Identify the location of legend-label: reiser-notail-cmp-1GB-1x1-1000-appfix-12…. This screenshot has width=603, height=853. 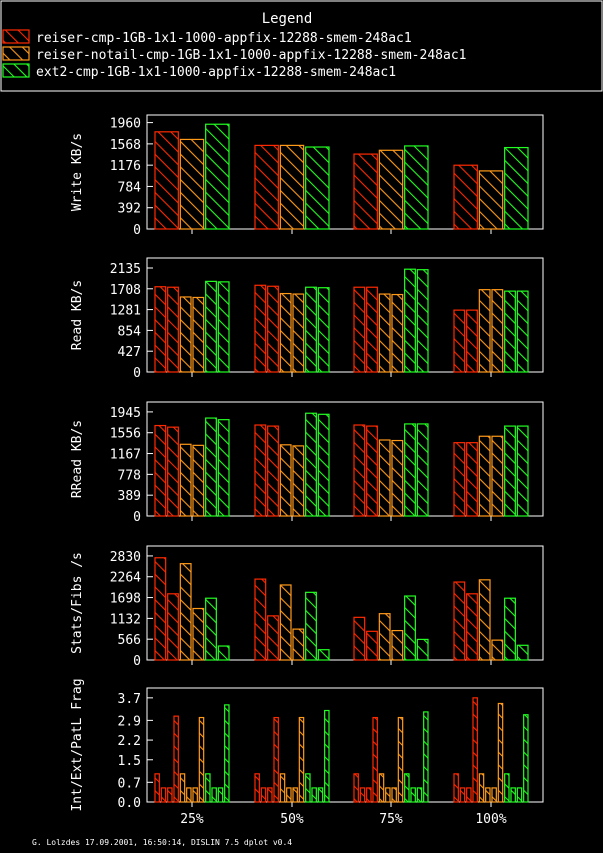
(251, 55).